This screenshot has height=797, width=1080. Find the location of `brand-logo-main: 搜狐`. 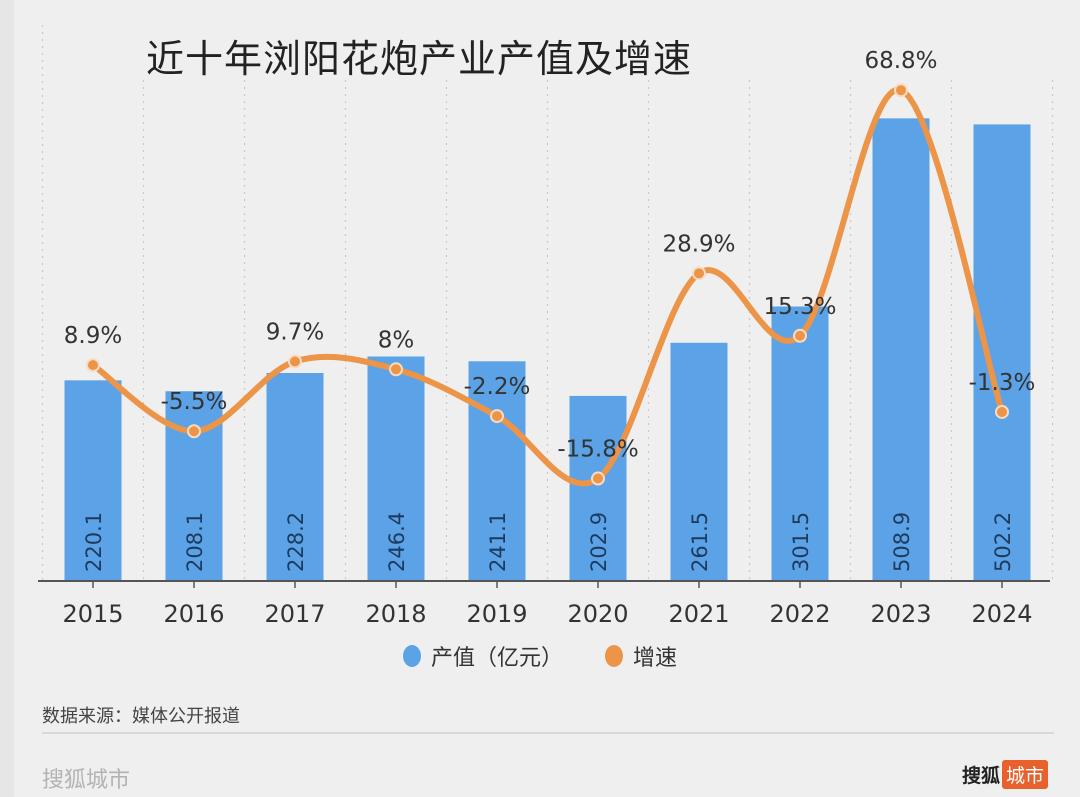

brand-logo-main: 搜狐 is located at coordinates (980, 776).